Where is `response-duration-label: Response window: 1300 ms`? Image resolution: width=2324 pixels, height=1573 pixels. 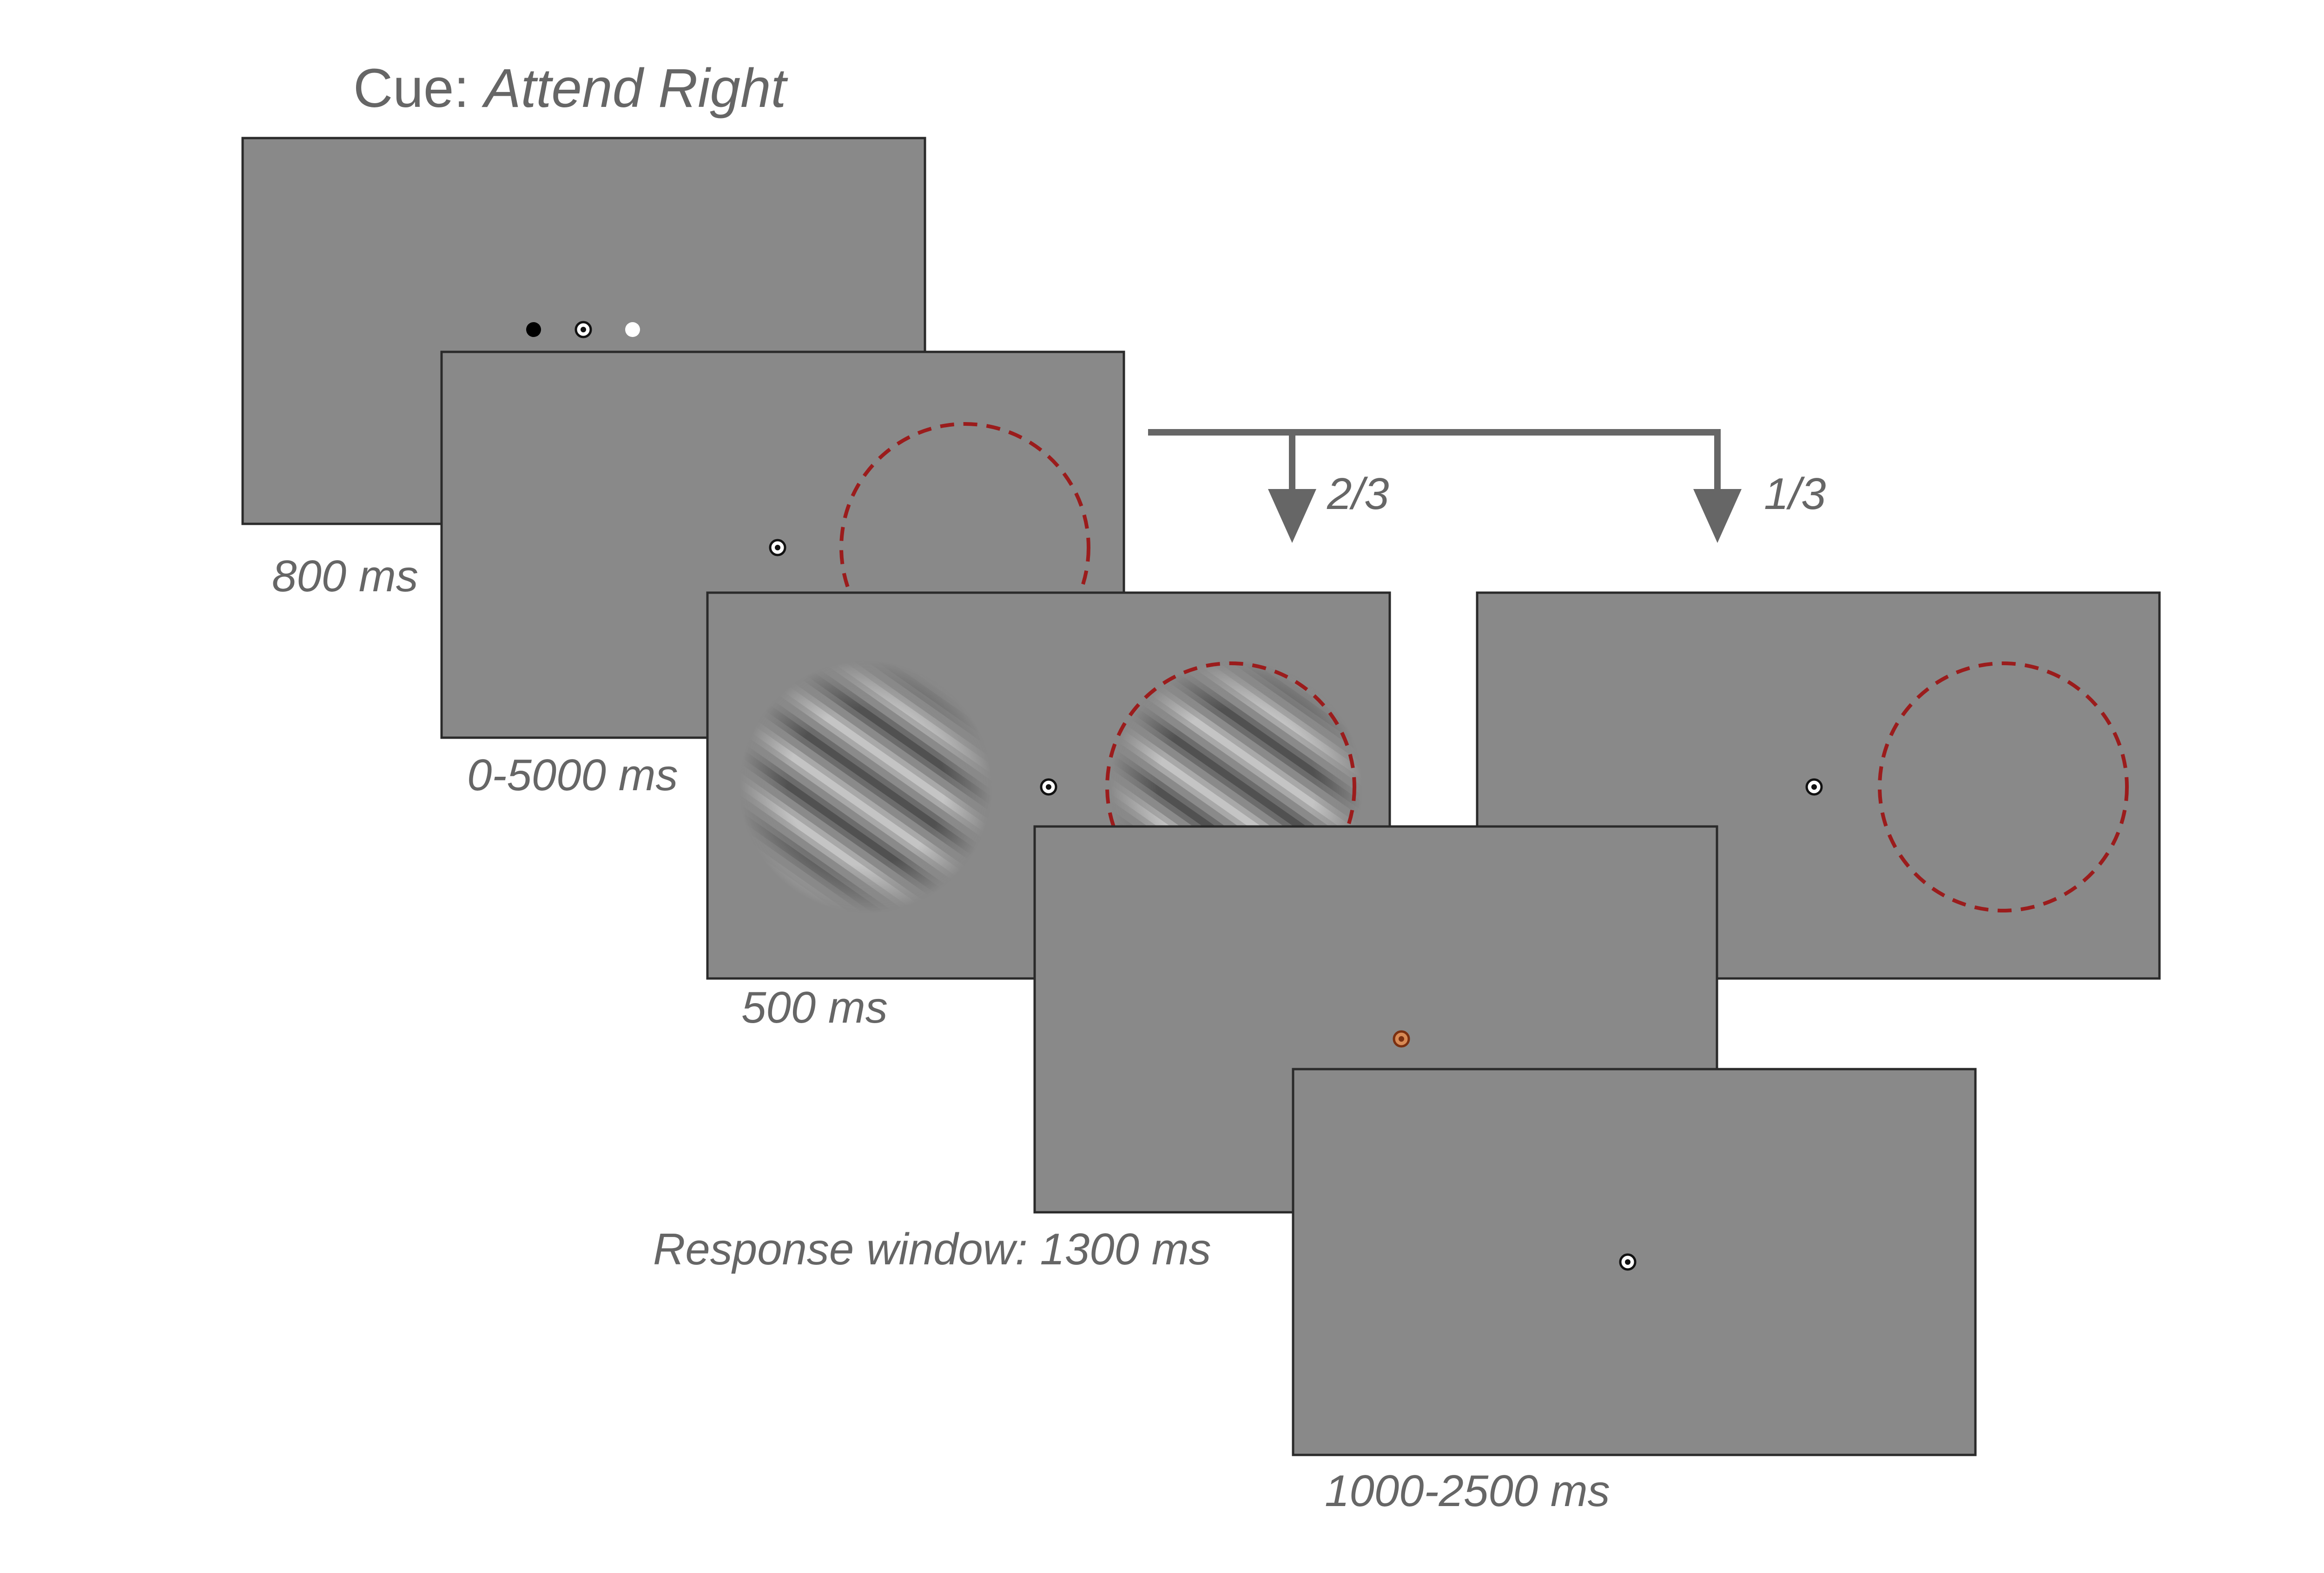
response-duration-label: Response window: 1300 ms is located at coordinates (932, 1249).